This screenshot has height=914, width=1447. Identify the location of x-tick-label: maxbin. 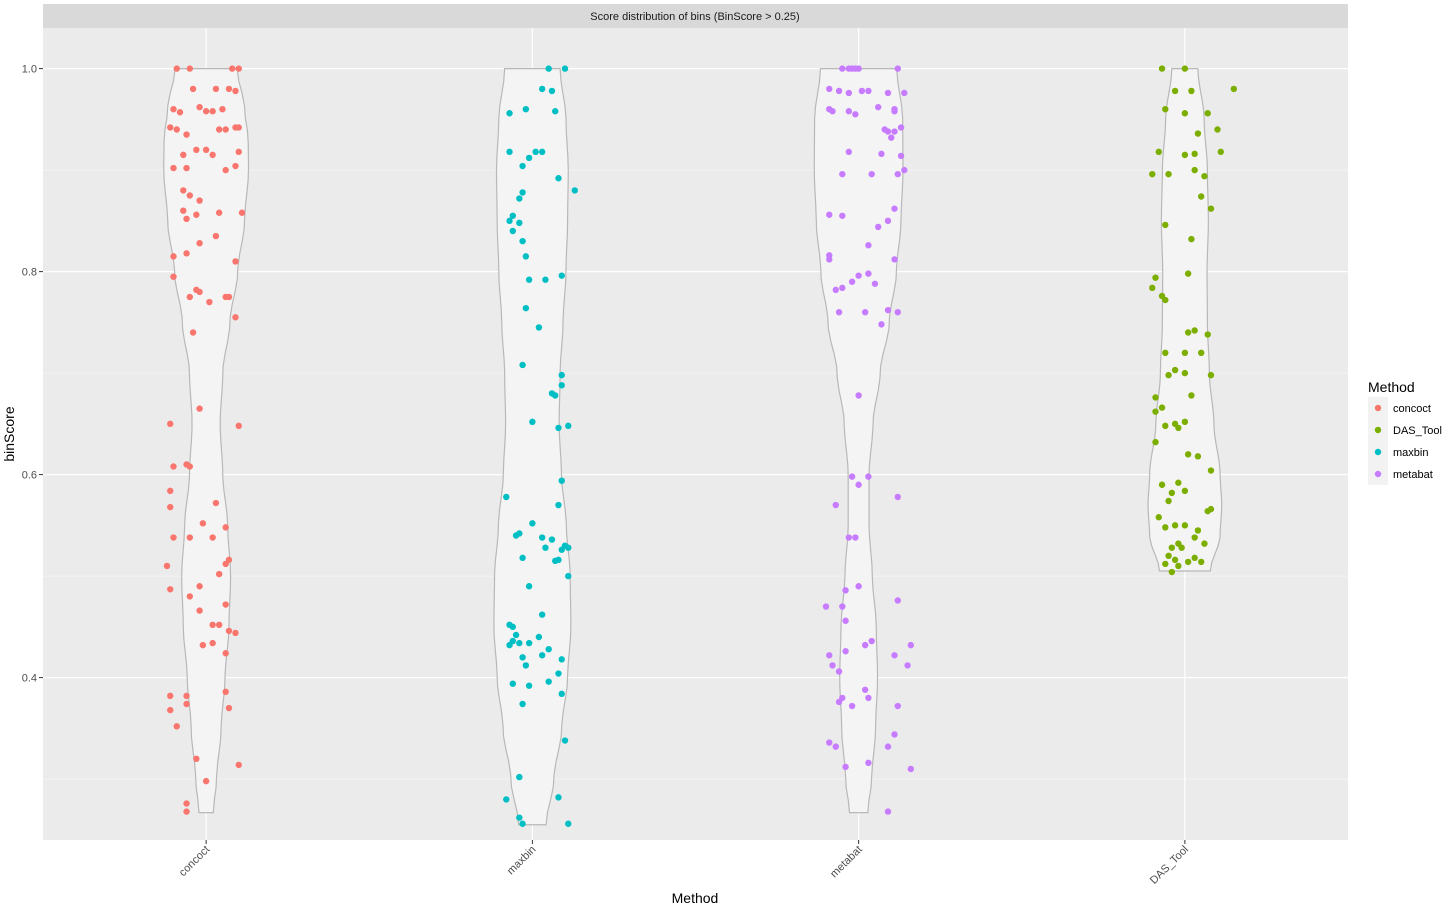
(522, 861).